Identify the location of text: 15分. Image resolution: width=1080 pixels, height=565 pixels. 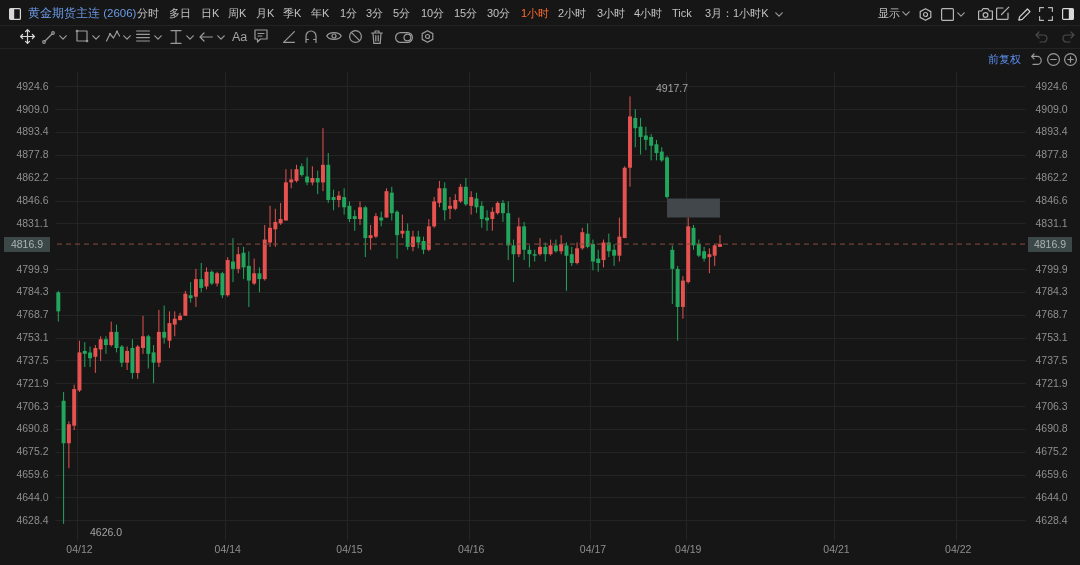
(466, 13).